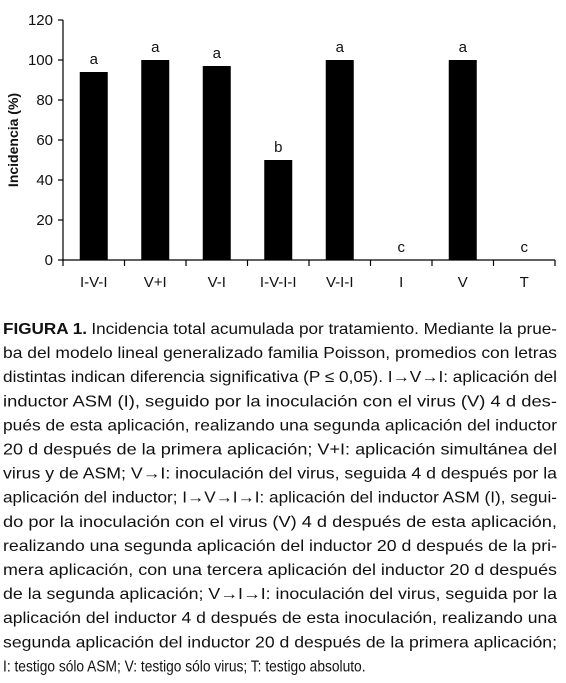  Describe the element at coordinates (49, 260) in the screenshot. I see `y-tick-label: 0` at that location.